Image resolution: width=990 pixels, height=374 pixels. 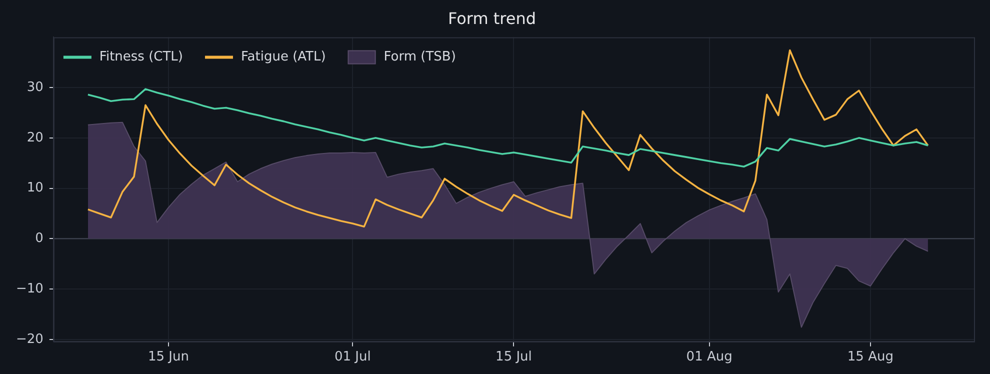 What do you see at coordinates (141, 57) in the screenshot?
I see `legend-label: Fitness (CTL)` at bounding box center [141, 57].